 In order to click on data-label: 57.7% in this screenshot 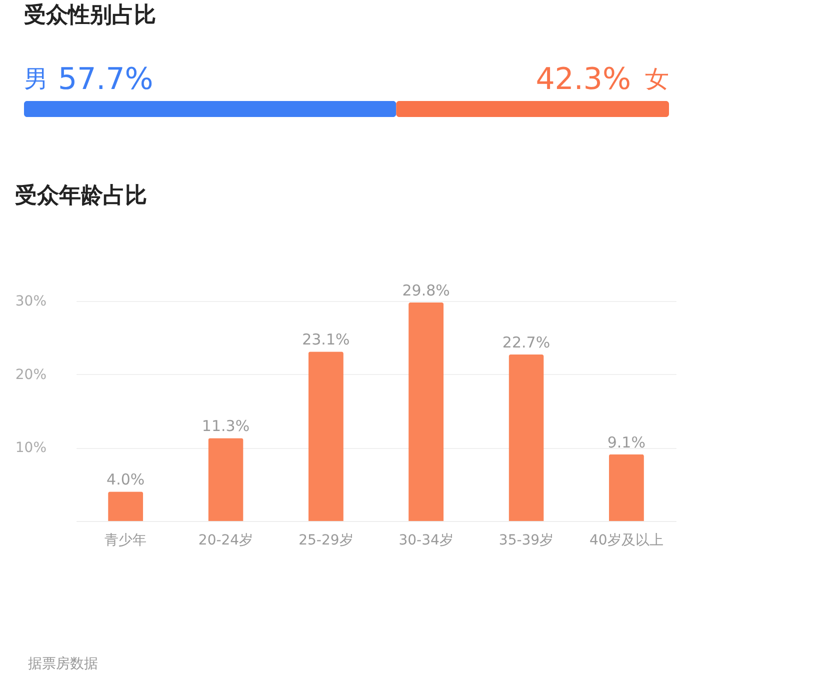, I will do `click(106, 79)`.